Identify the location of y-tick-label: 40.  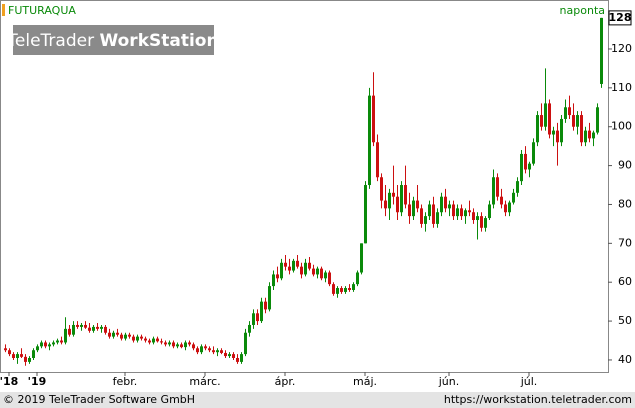
(625, 359).